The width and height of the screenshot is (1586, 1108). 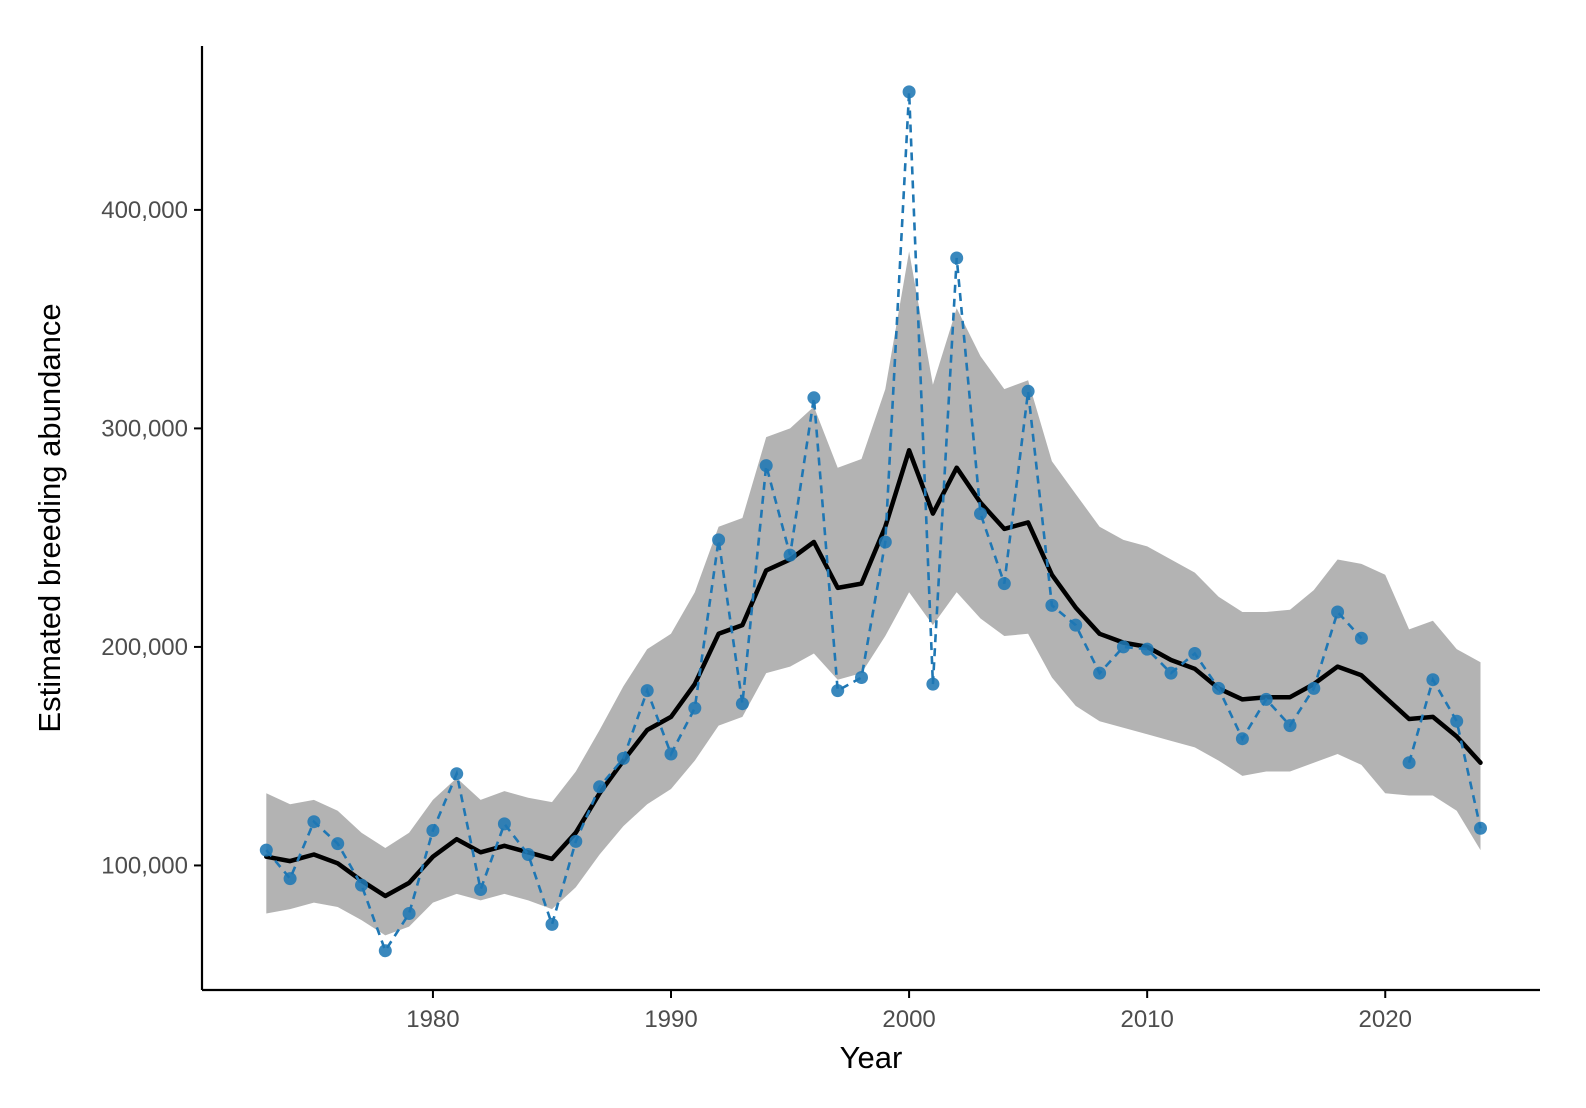 I want to click on x-ticks: 1980 1990 2000 2010 2020, so click(x=909, y=1011).